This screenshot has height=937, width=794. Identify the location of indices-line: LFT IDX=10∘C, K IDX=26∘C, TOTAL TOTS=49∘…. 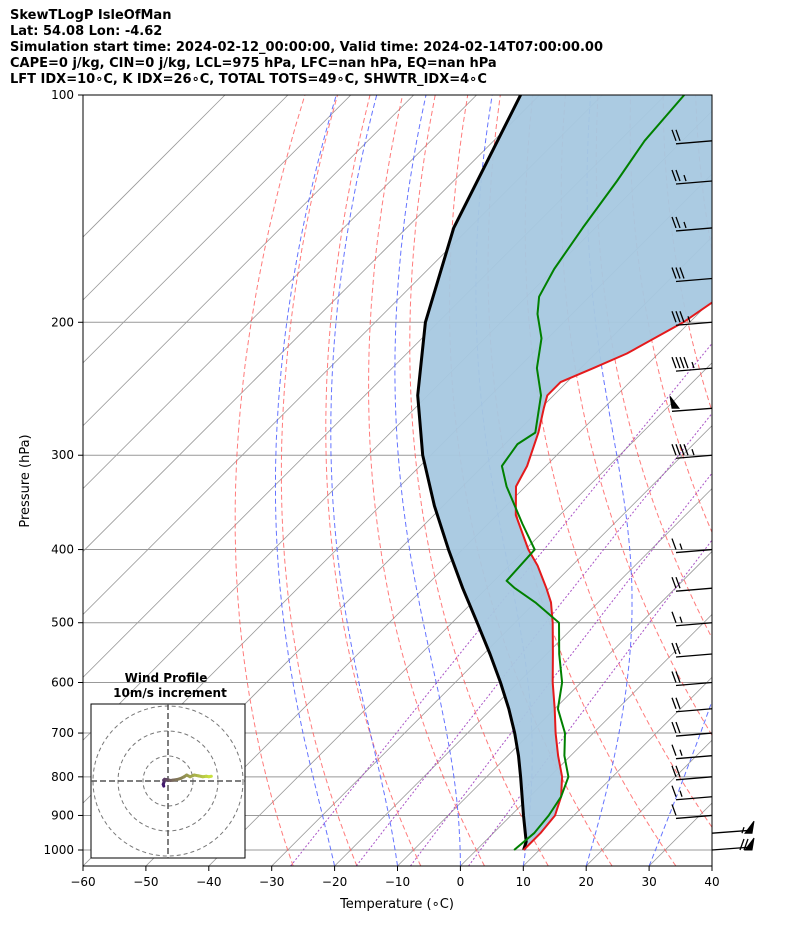
(248, 79).